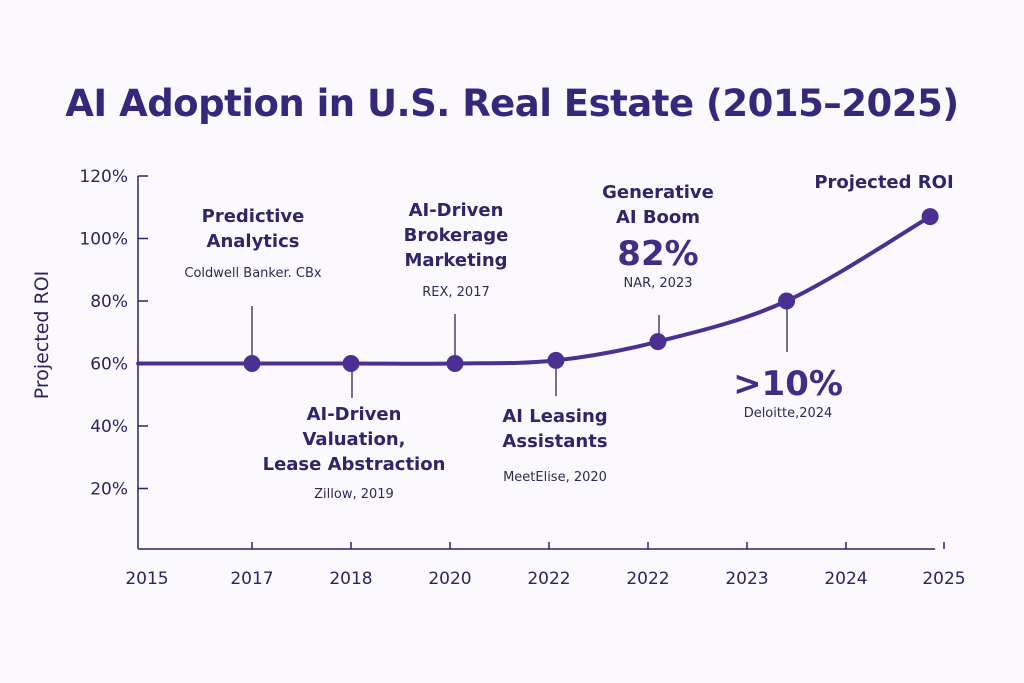 The height and width of the screenshot is (683, 1024). I want to click on annotation-title-line: Brokerage, so click(456, 235).